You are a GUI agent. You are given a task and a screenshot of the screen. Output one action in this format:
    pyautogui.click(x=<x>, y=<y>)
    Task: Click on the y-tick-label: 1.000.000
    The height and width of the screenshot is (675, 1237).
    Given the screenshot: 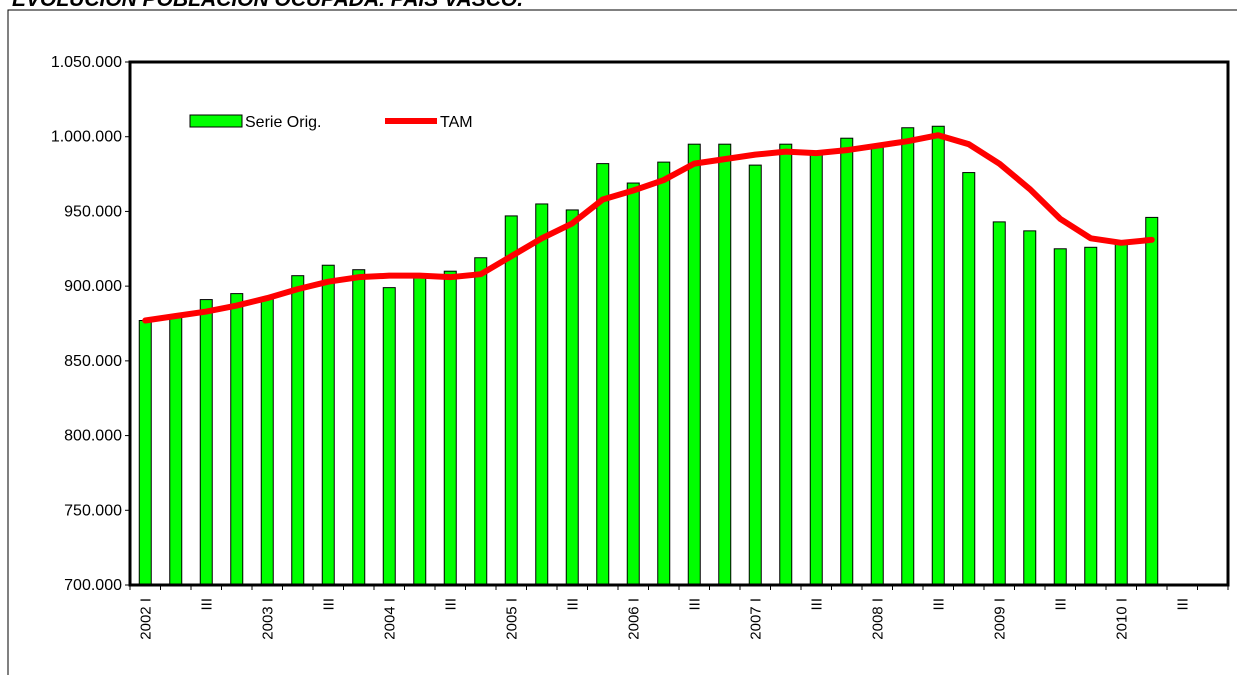 What is the action you would take?
    pyautogui.click(x=86, y=137)
    